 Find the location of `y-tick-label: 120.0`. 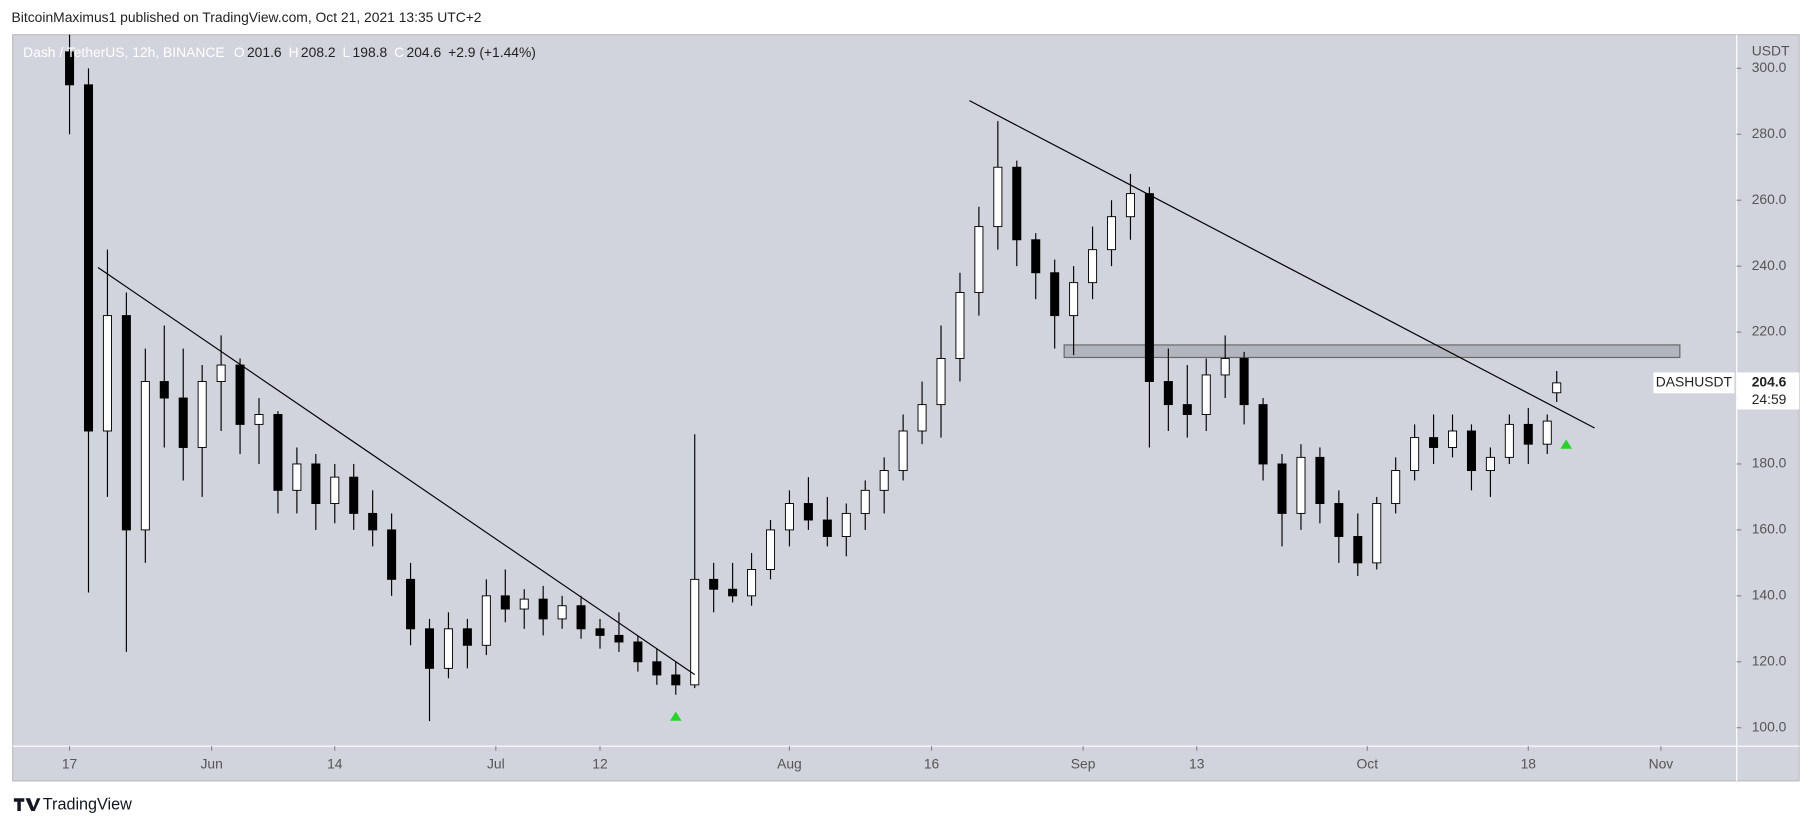

y-tick-label: 120.0 is located at coordinates (1769, 660).